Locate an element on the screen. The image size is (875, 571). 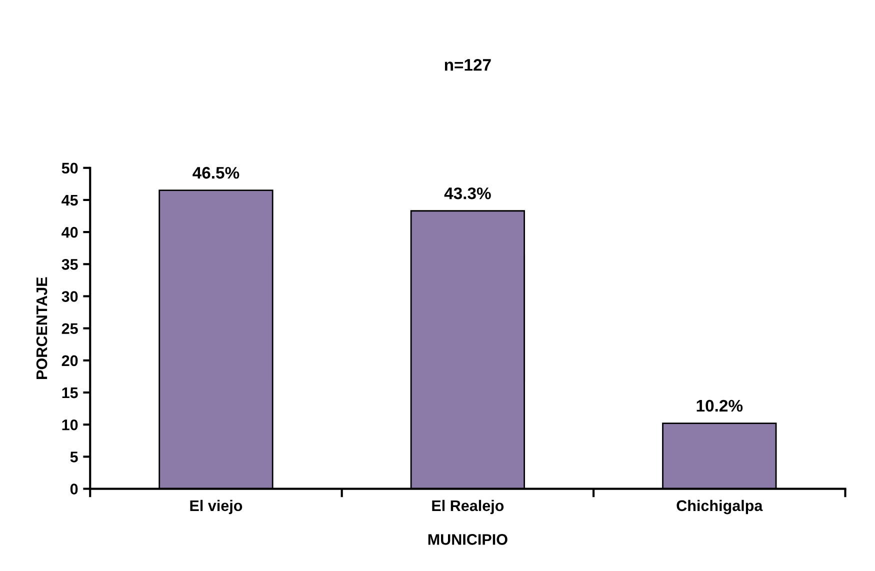
y-tick-label: 35 is located at coordinates (70, 264).